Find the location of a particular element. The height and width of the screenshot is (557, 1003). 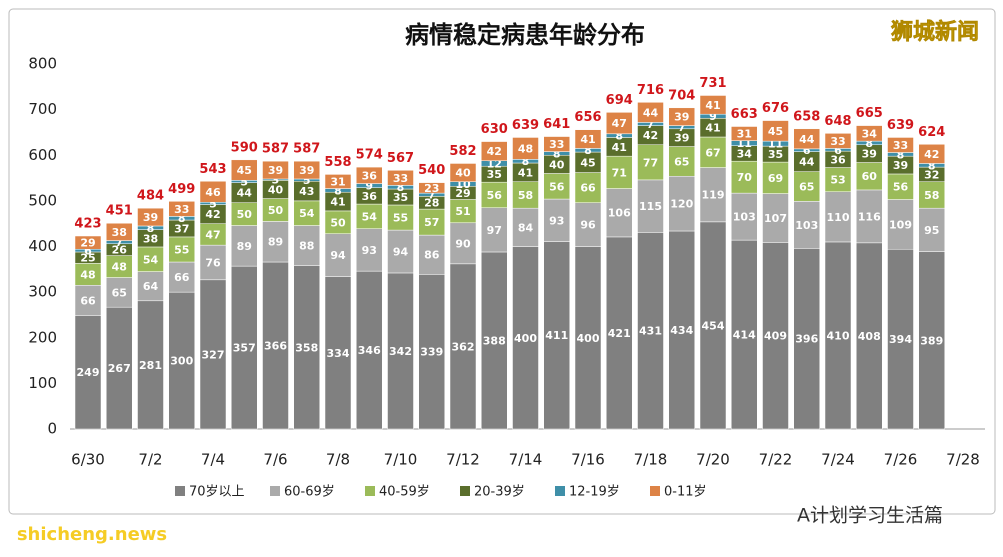

segment-label: 64 is located at coordinates (151, 286).